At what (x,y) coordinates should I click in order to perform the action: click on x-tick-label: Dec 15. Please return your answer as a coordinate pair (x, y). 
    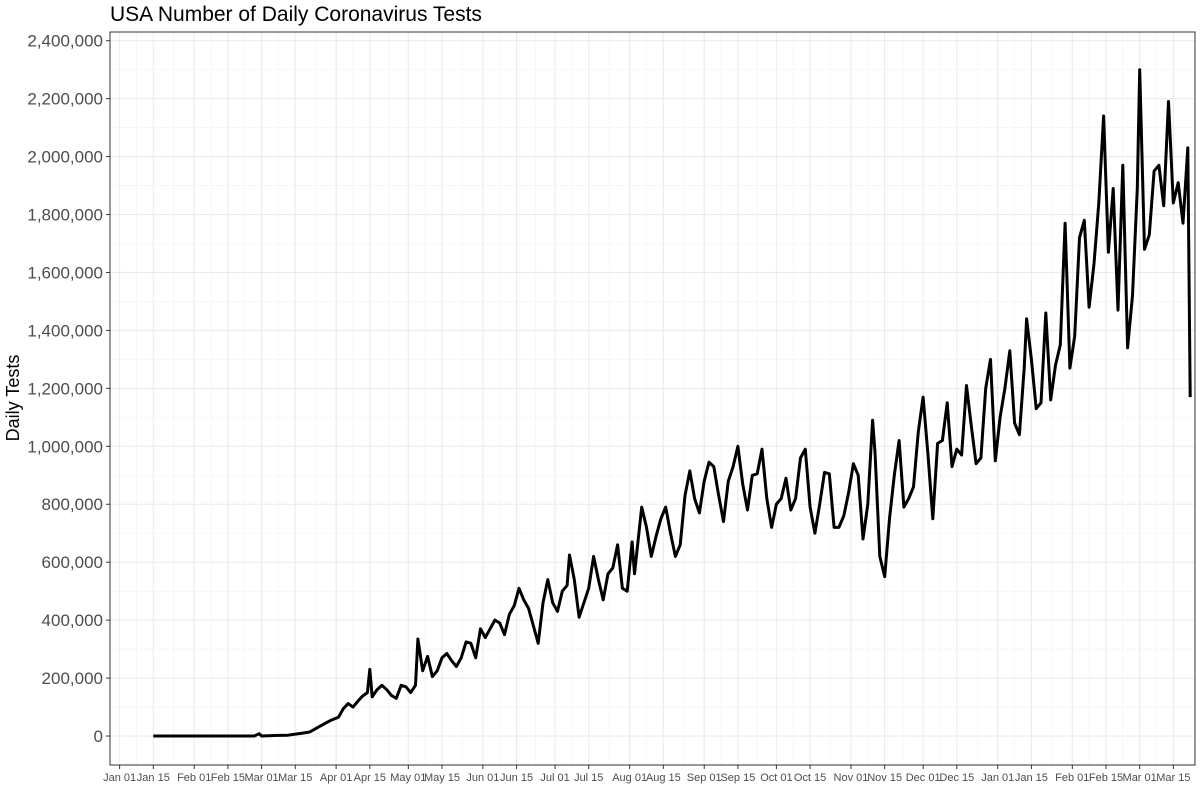
    Looking at the image, I should click on (956, 778).